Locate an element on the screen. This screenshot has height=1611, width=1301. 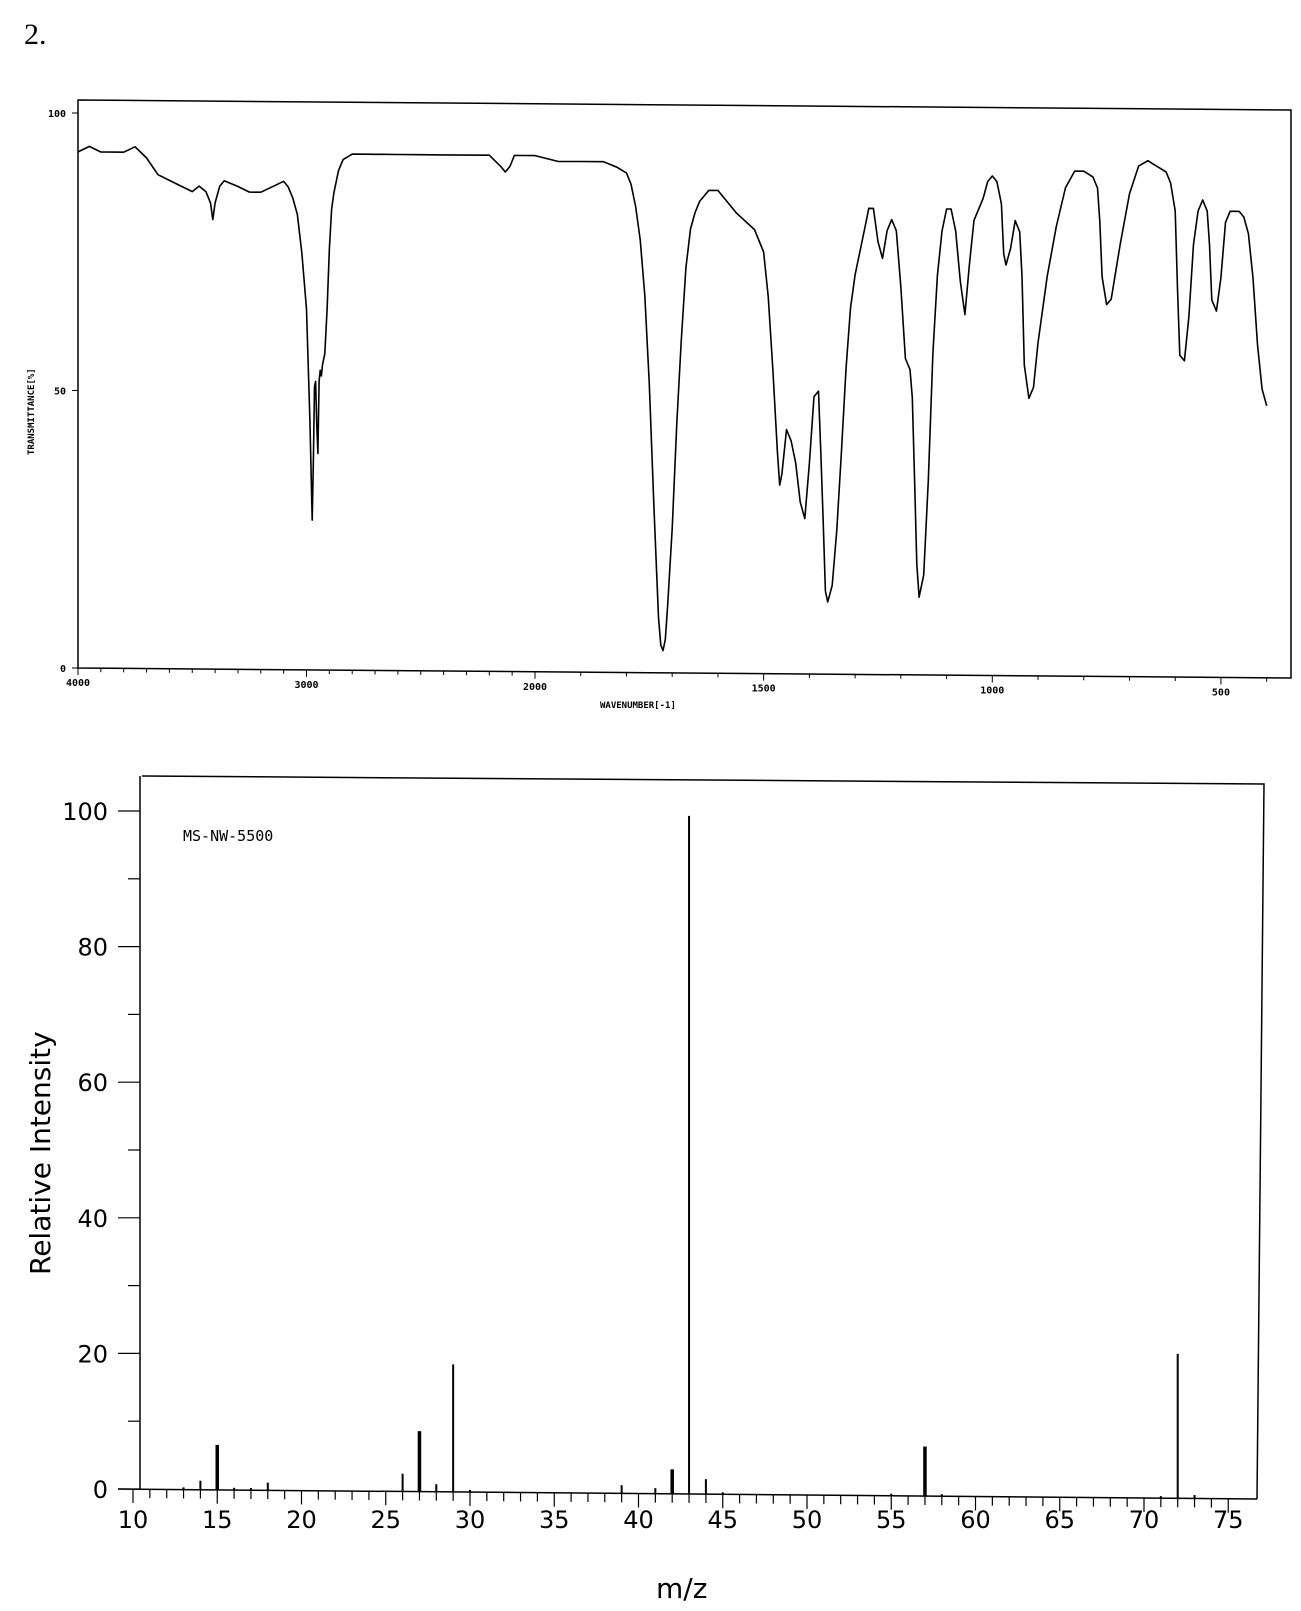
ir-x-tick-label: 4000 is located at coordinates (78, 683).